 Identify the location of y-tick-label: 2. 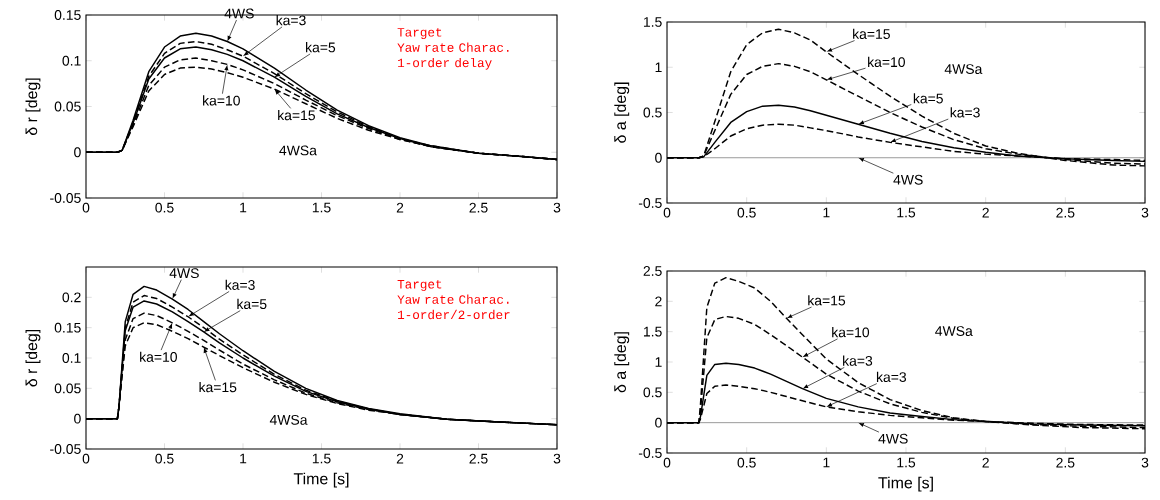
(658, 301).